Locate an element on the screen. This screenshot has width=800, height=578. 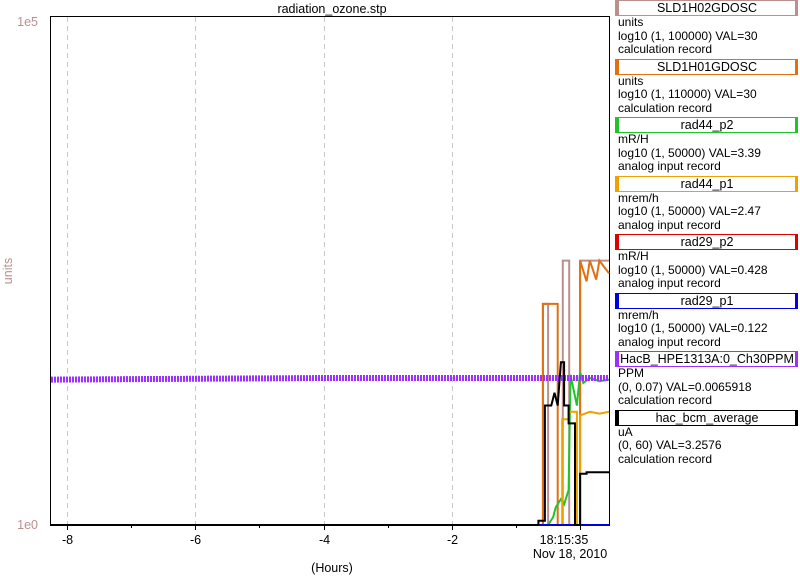
y-tick-label-top: 1e5 is located at coordinates (27, 22).